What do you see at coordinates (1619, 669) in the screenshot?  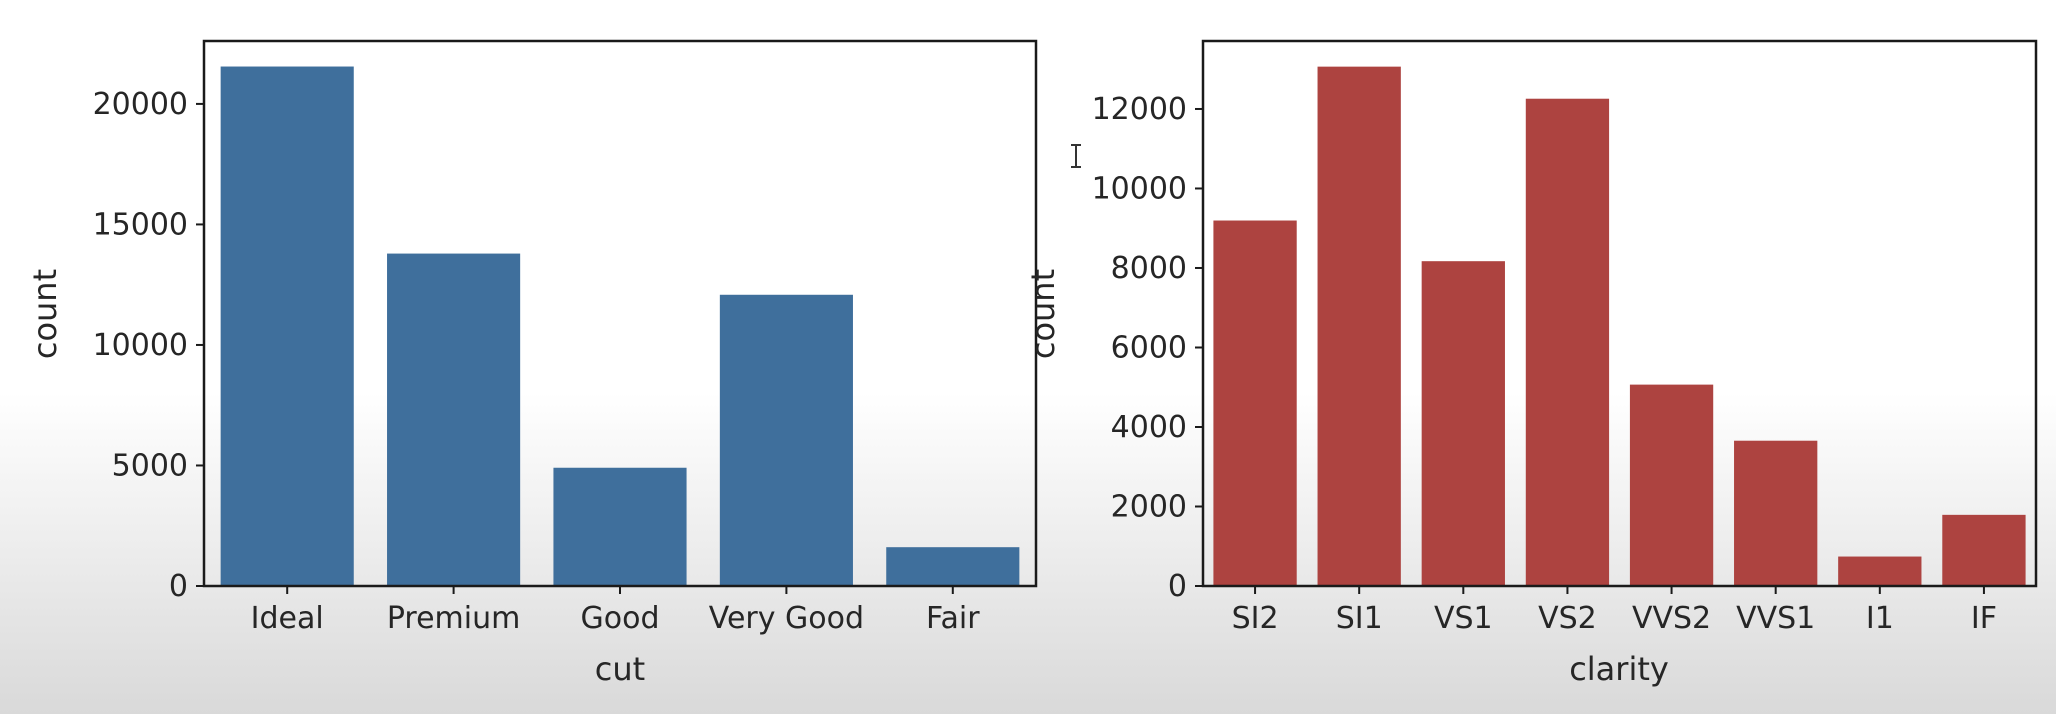 I see `clarity-x-axis-label: clarity` at bounding box center [1619, 669].